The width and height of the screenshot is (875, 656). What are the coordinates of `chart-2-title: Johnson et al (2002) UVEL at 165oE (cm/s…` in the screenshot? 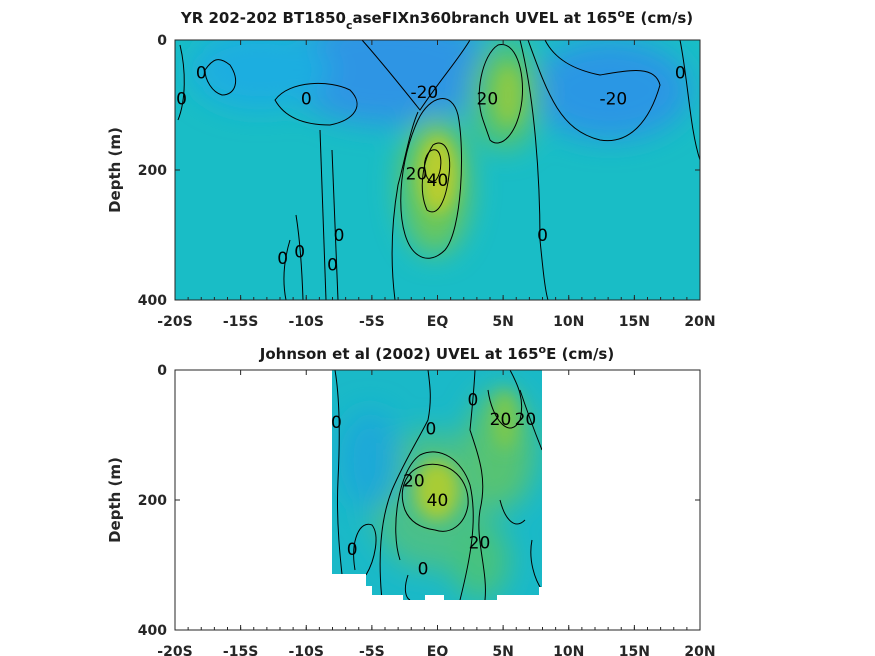 It's located at (436, 353).